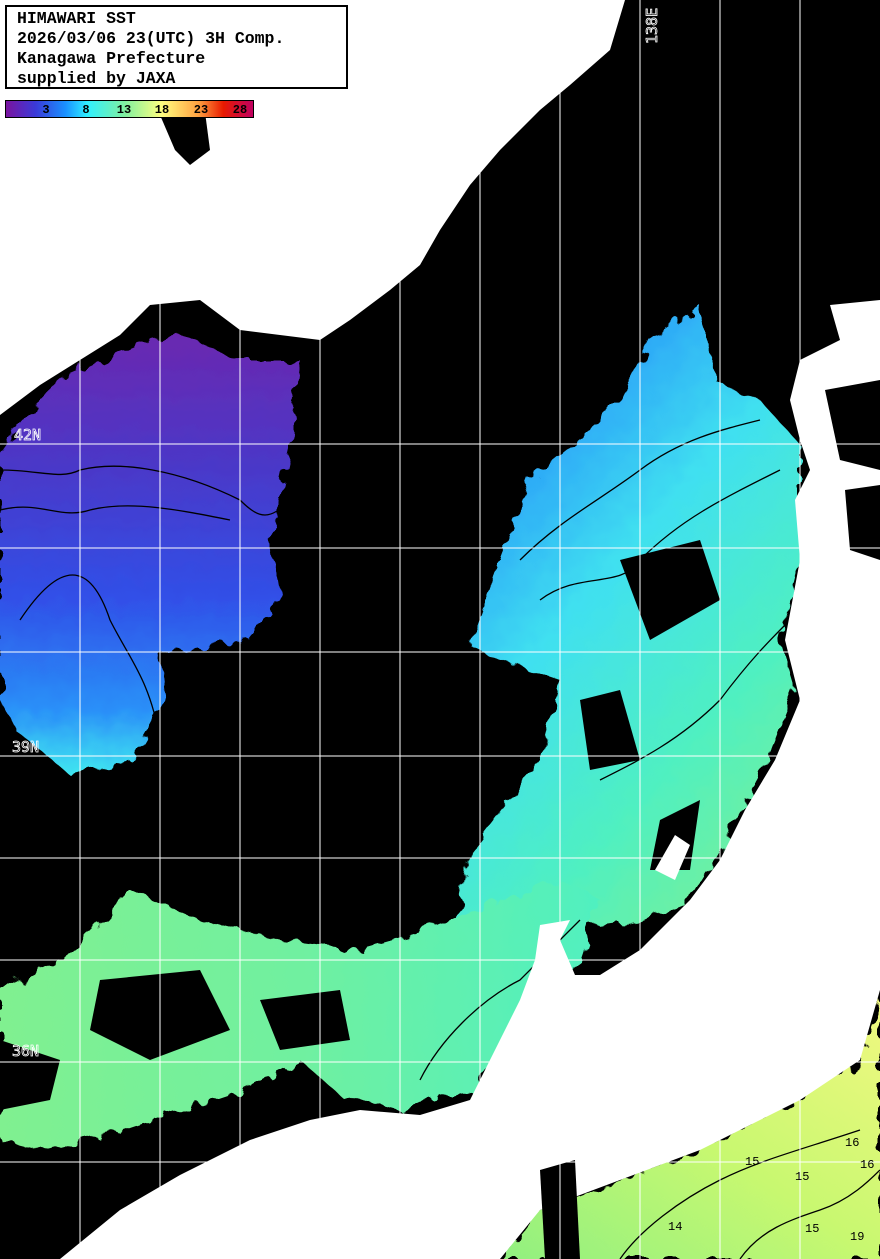  What do you see at coordinates (185, 138) in the screenshot?
I see `bay-black` at bounding box center [185, 138].